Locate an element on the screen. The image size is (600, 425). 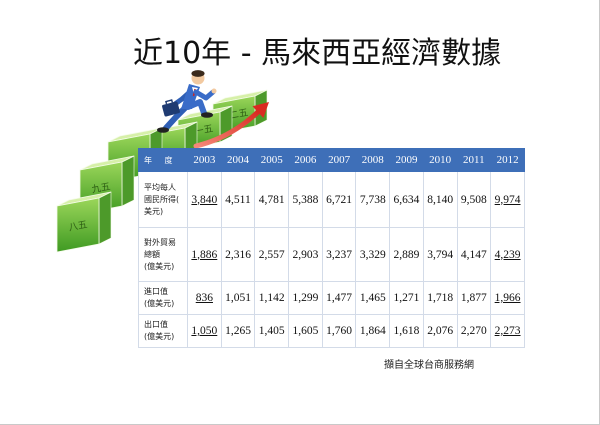
year-header: 2009 is located at coordinates (406, 160).